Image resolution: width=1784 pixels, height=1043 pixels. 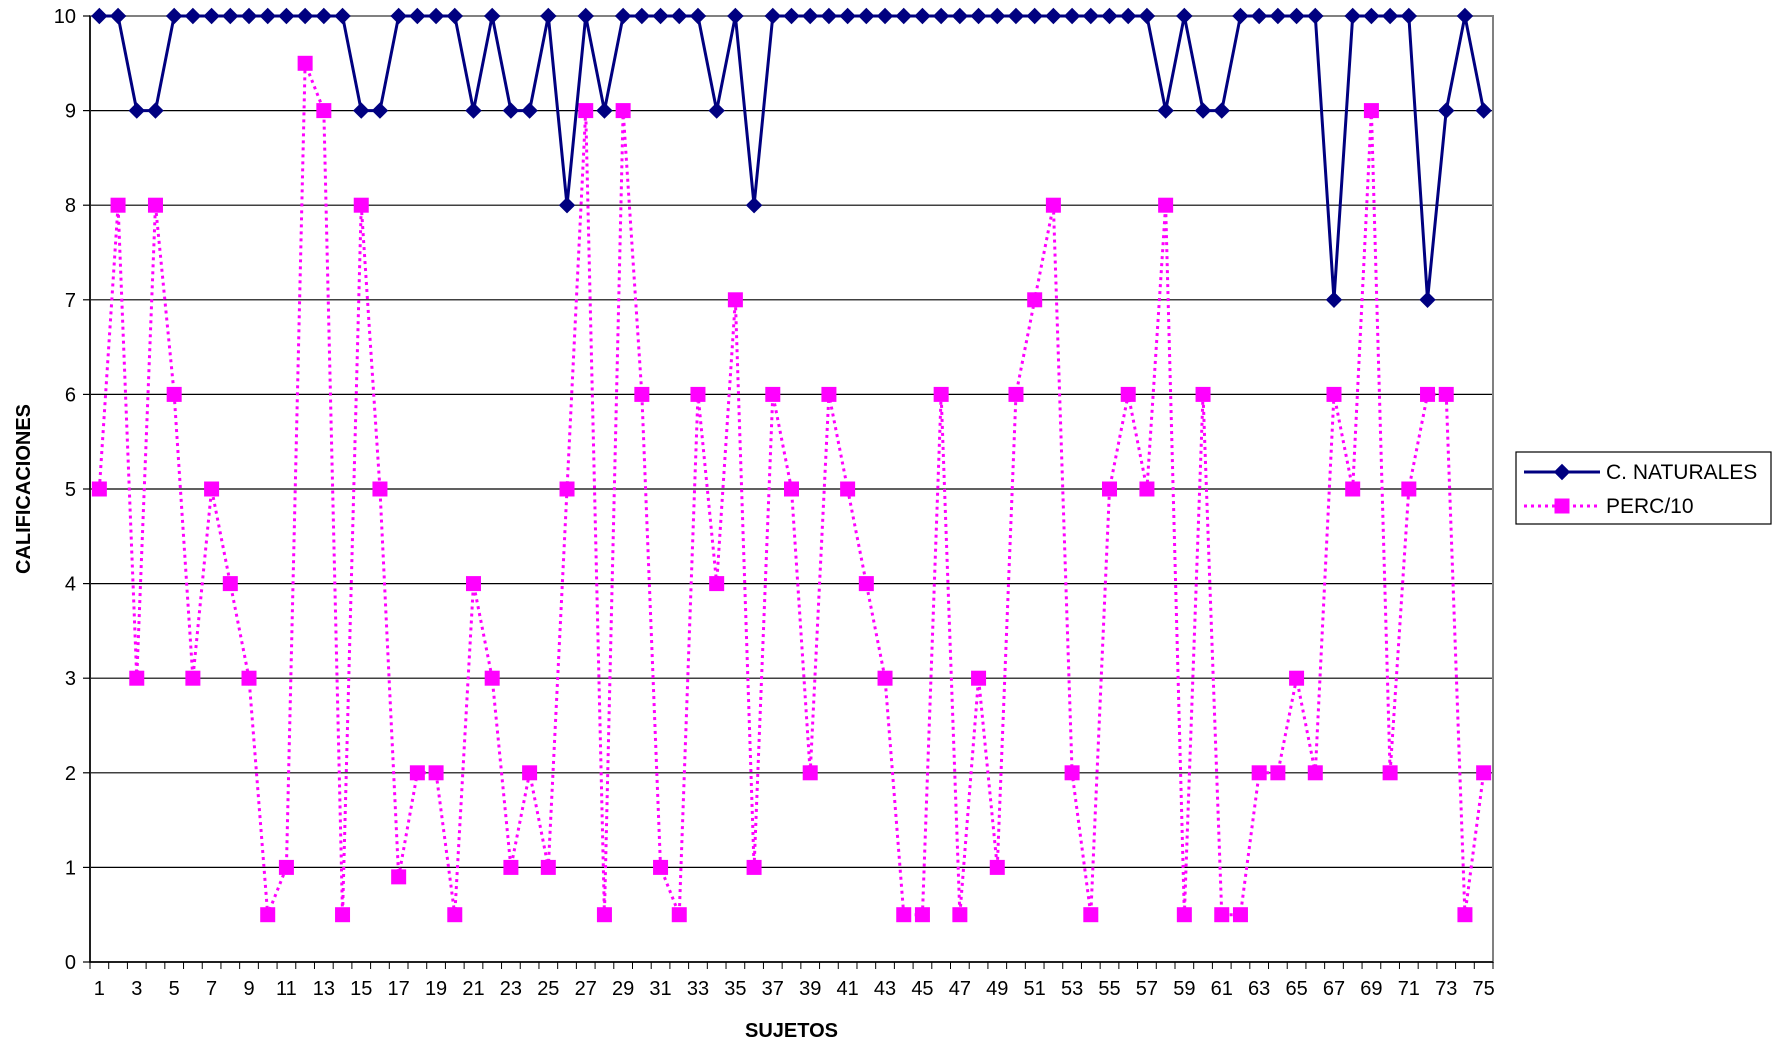 I want to click on x-tick-label: 63, so click(x=1259, y=989).